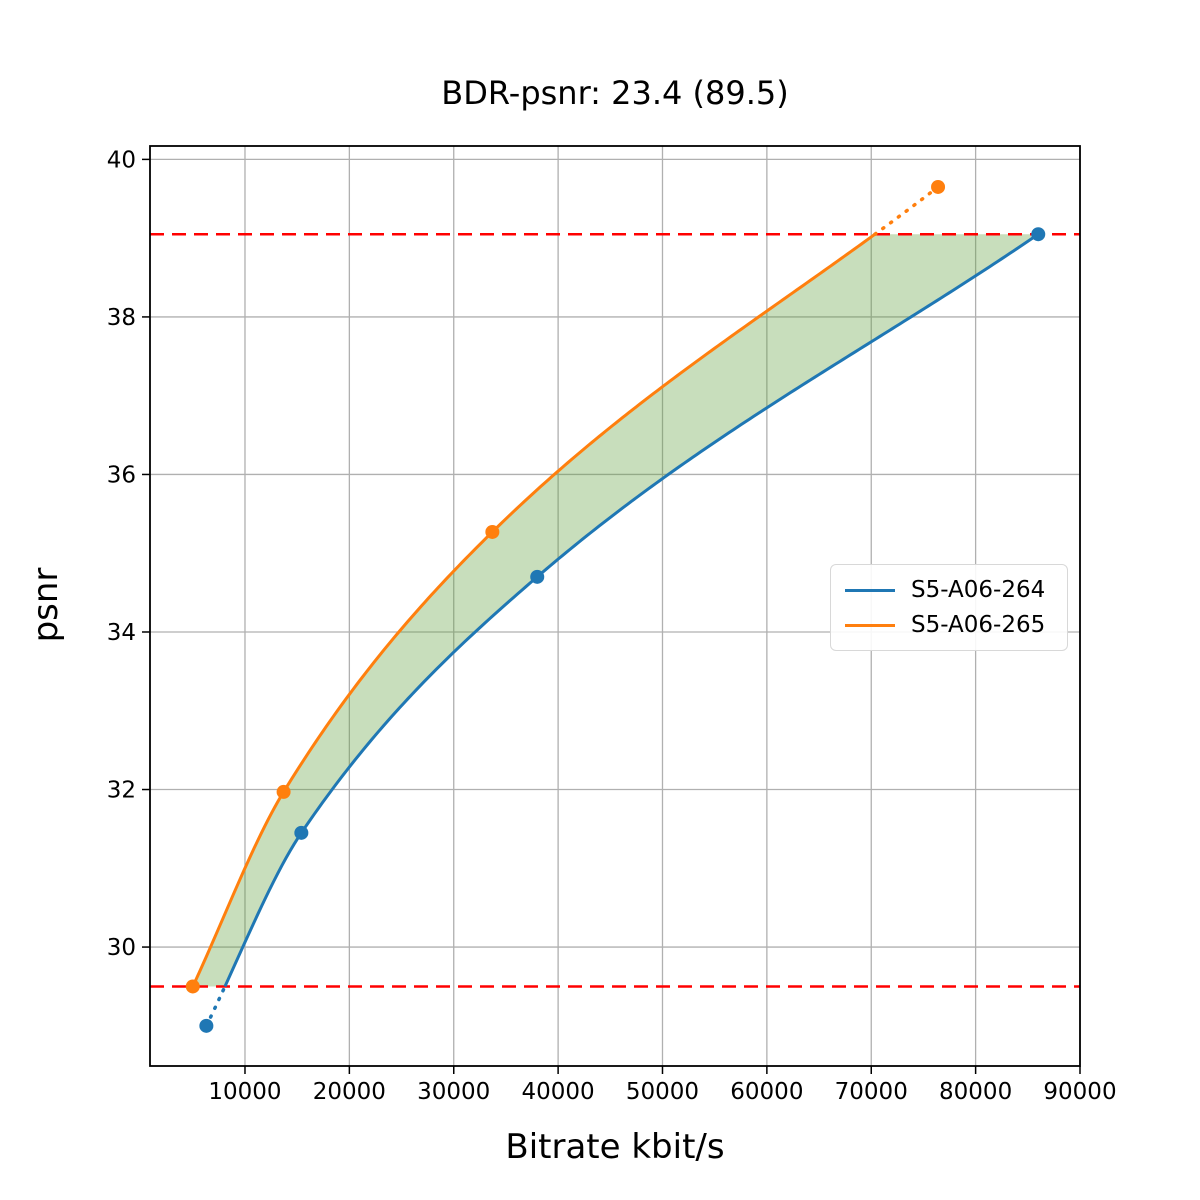 The height and width of the screenshot is (1200, 1200). I want to click on x-tick-label: 70000, so click(871, 1092).